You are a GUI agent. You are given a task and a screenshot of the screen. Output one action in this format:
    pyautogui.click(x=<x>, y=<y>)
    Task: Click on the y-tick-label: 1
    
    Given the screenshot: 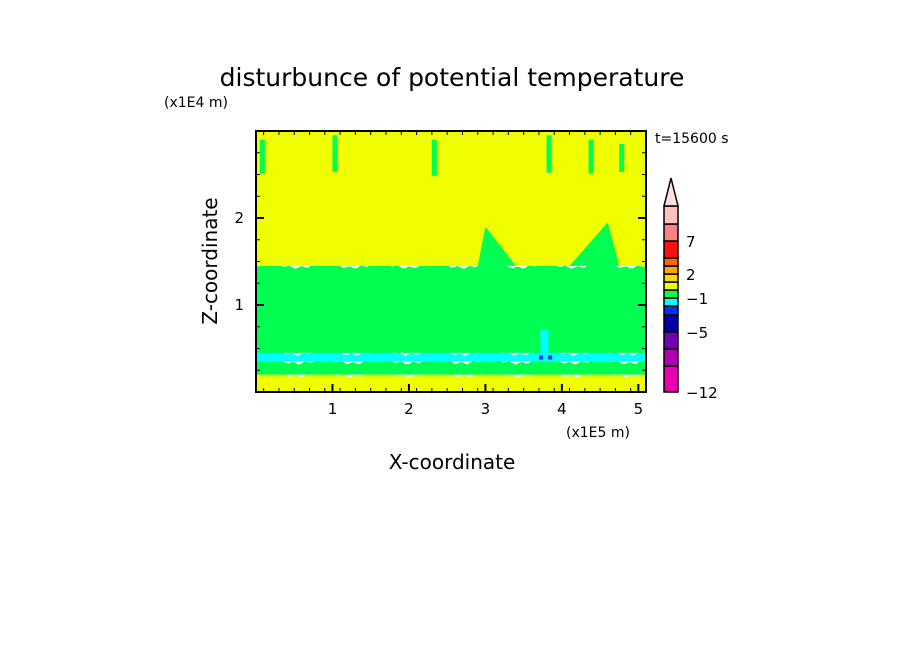 What is the action you would take?
    pyautogui.click(x=239, y=305)
    